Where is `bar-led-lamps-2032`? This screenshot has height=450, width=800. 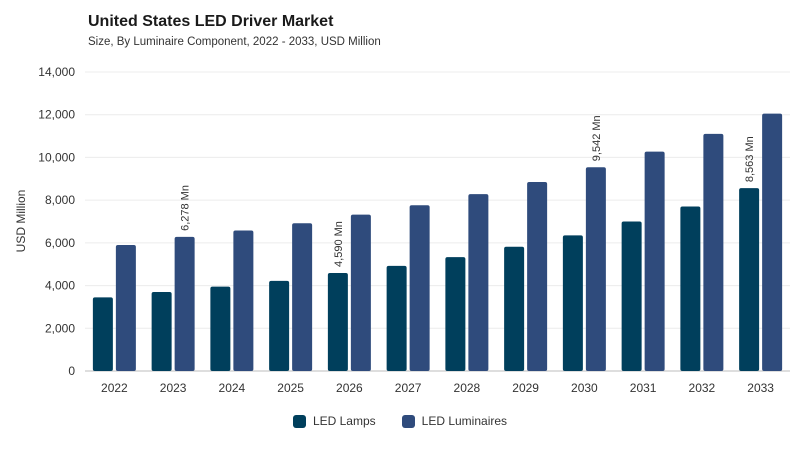
bar-led-lamps-2032 is located at coordinates (690, 288).